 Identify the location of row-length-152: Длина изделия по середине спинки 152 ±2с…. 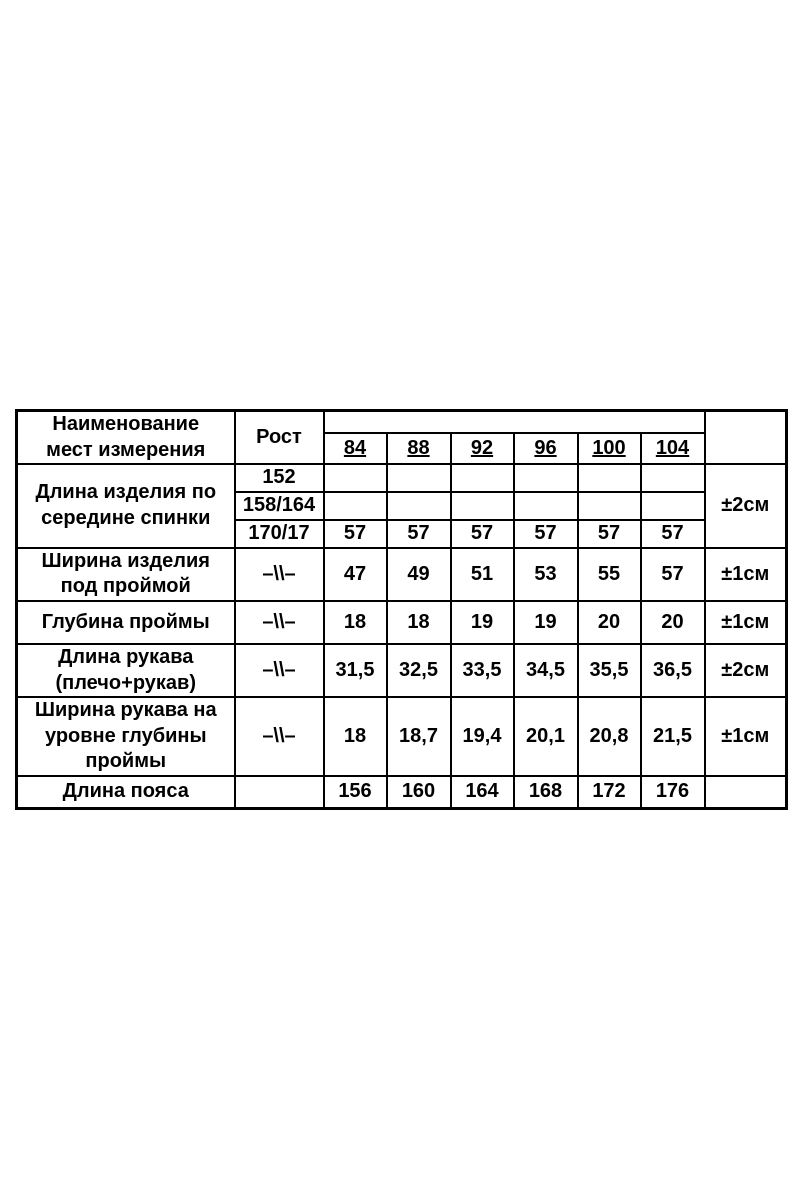
(401, 506).